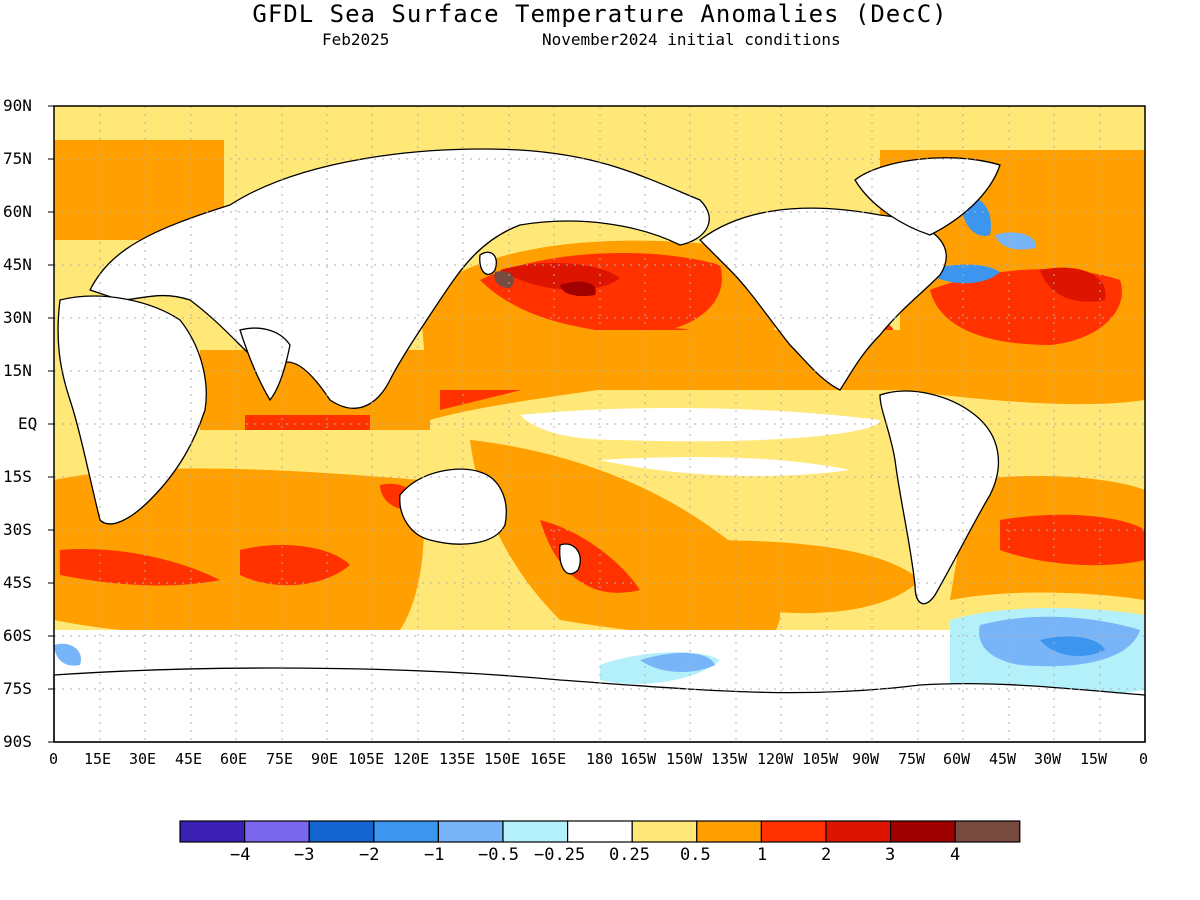 This screenshot has width=1200, height=900. What do you see at coordinates (17, 211) in the screenshot?
I see `lat-label: 60N` at bounding box center [17, 211].